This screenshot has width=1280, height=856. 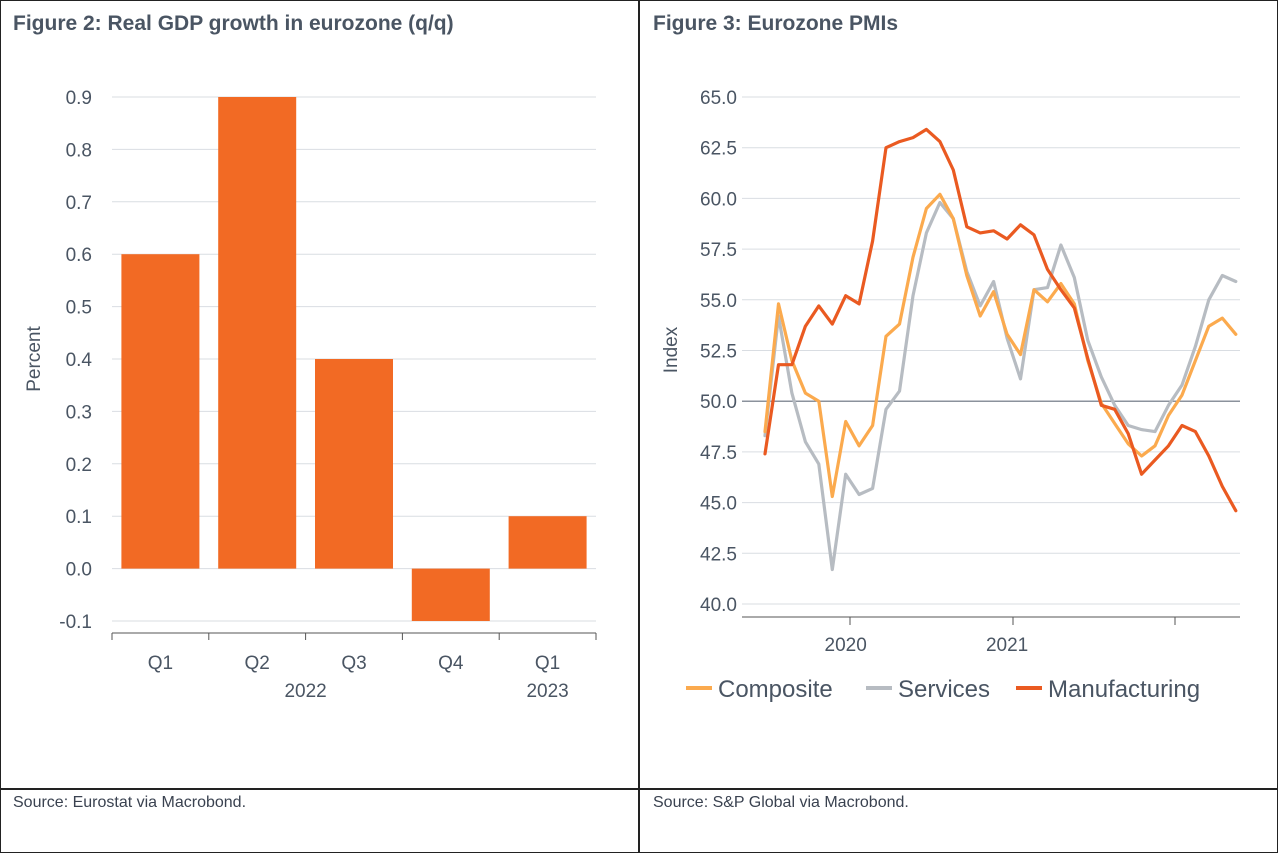 I want to click on gdp-ytick-label: 0.3, so click(x=79, y=412).